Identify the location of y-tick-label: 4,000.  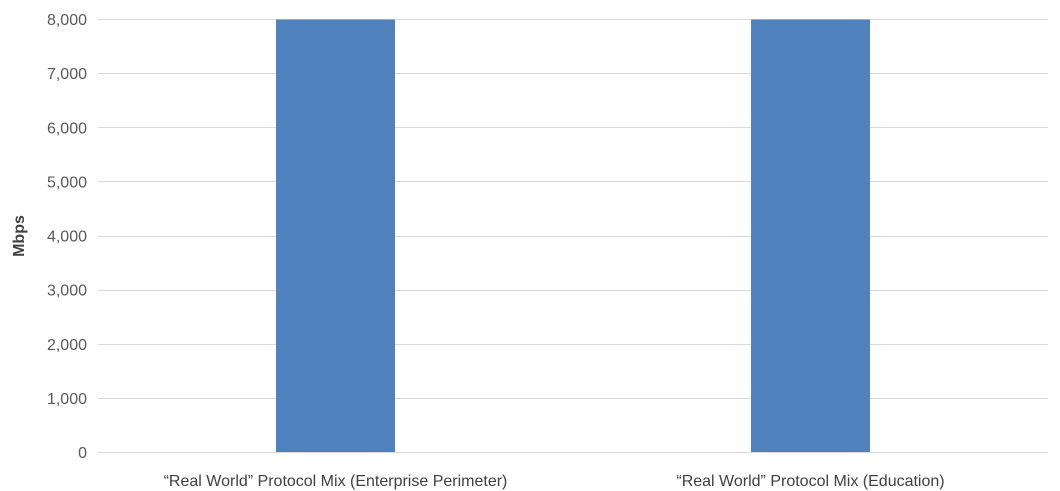
(67, 237).